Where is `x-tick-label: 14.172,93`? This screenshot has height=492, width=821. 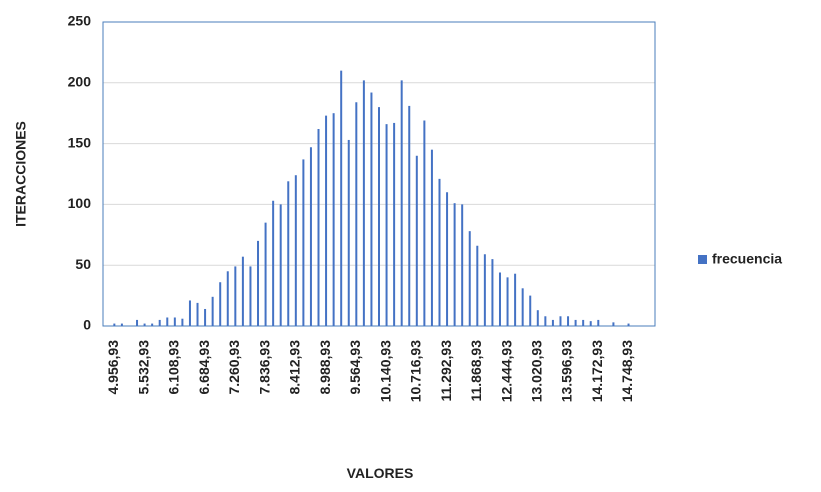
x-tick-label: 14.172,93 is located at coordinates (597, 371).